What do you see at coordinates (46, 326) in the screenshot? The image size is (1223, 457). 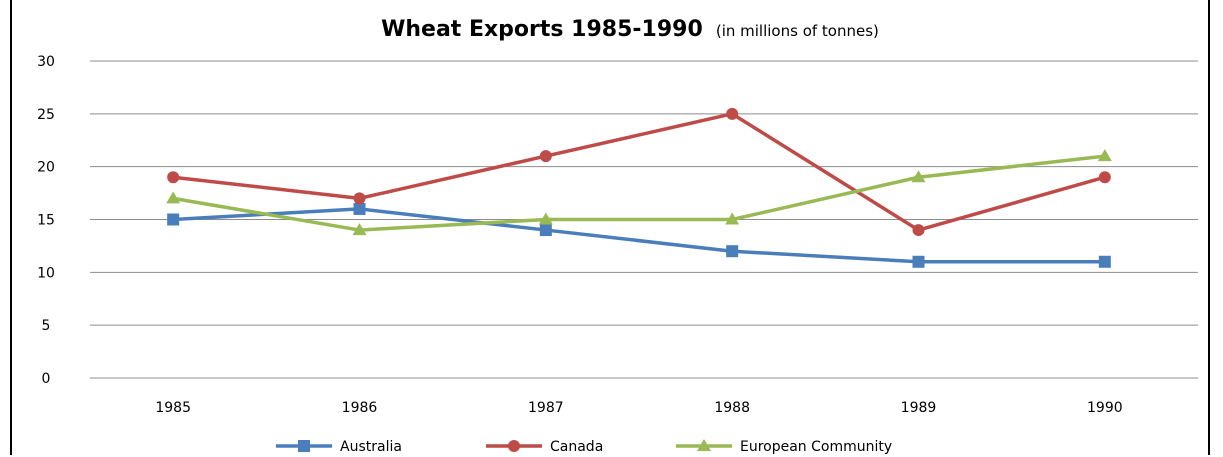 I see `y-tick-label: 5` at bounding box center [46, 326].